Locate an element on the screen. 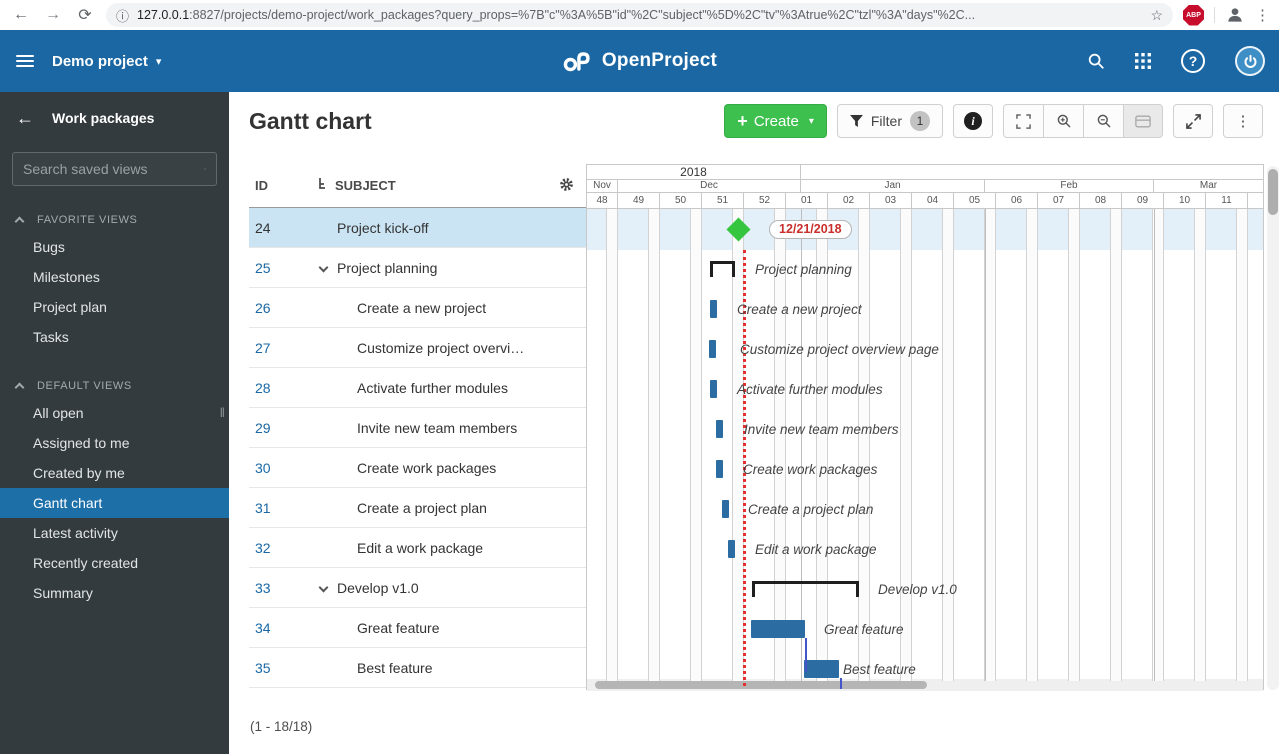  sidebar-item-recently-created: Recently created is located at coordinates (86, 563).